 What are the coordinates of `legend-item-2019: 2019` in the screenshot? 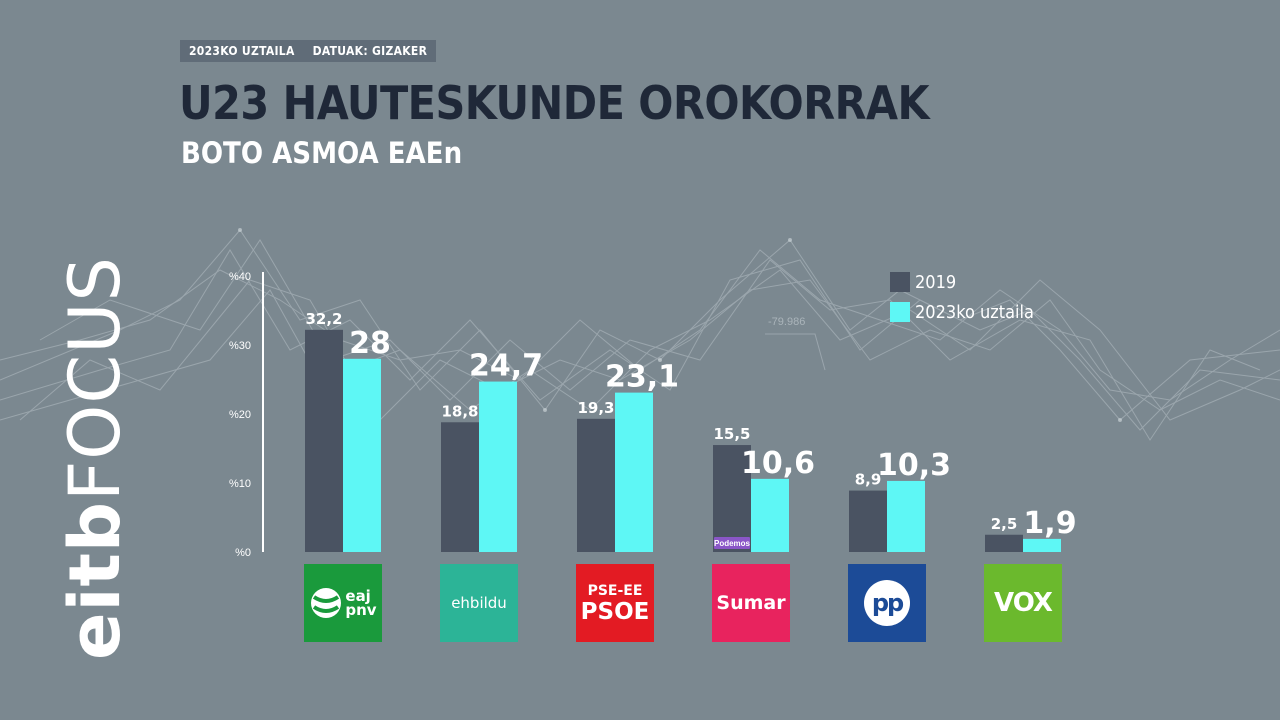 It's located at (962, 282).